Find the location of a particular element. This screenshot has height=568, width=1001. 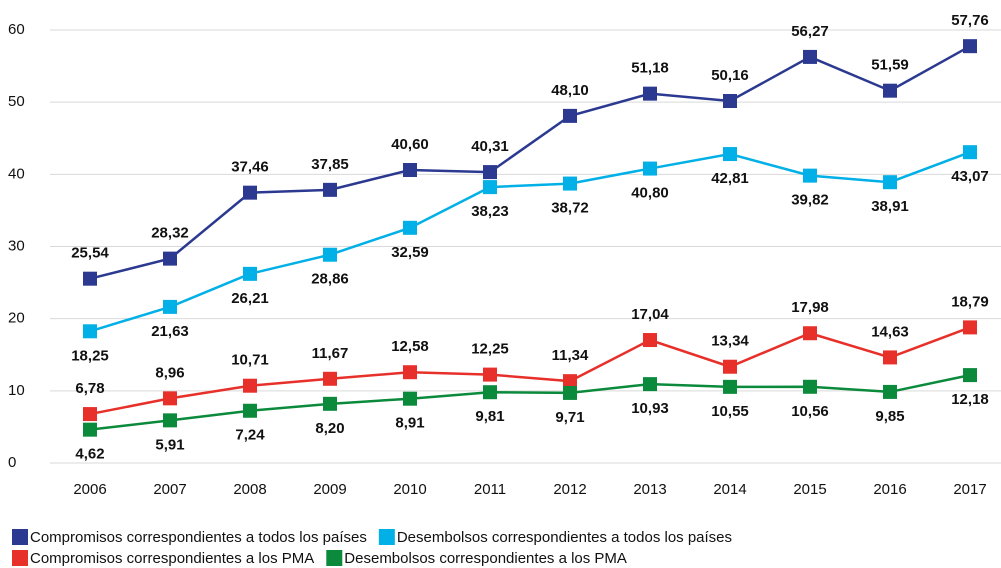

y-tick-label: 50 is located at coordinates (16, 101).